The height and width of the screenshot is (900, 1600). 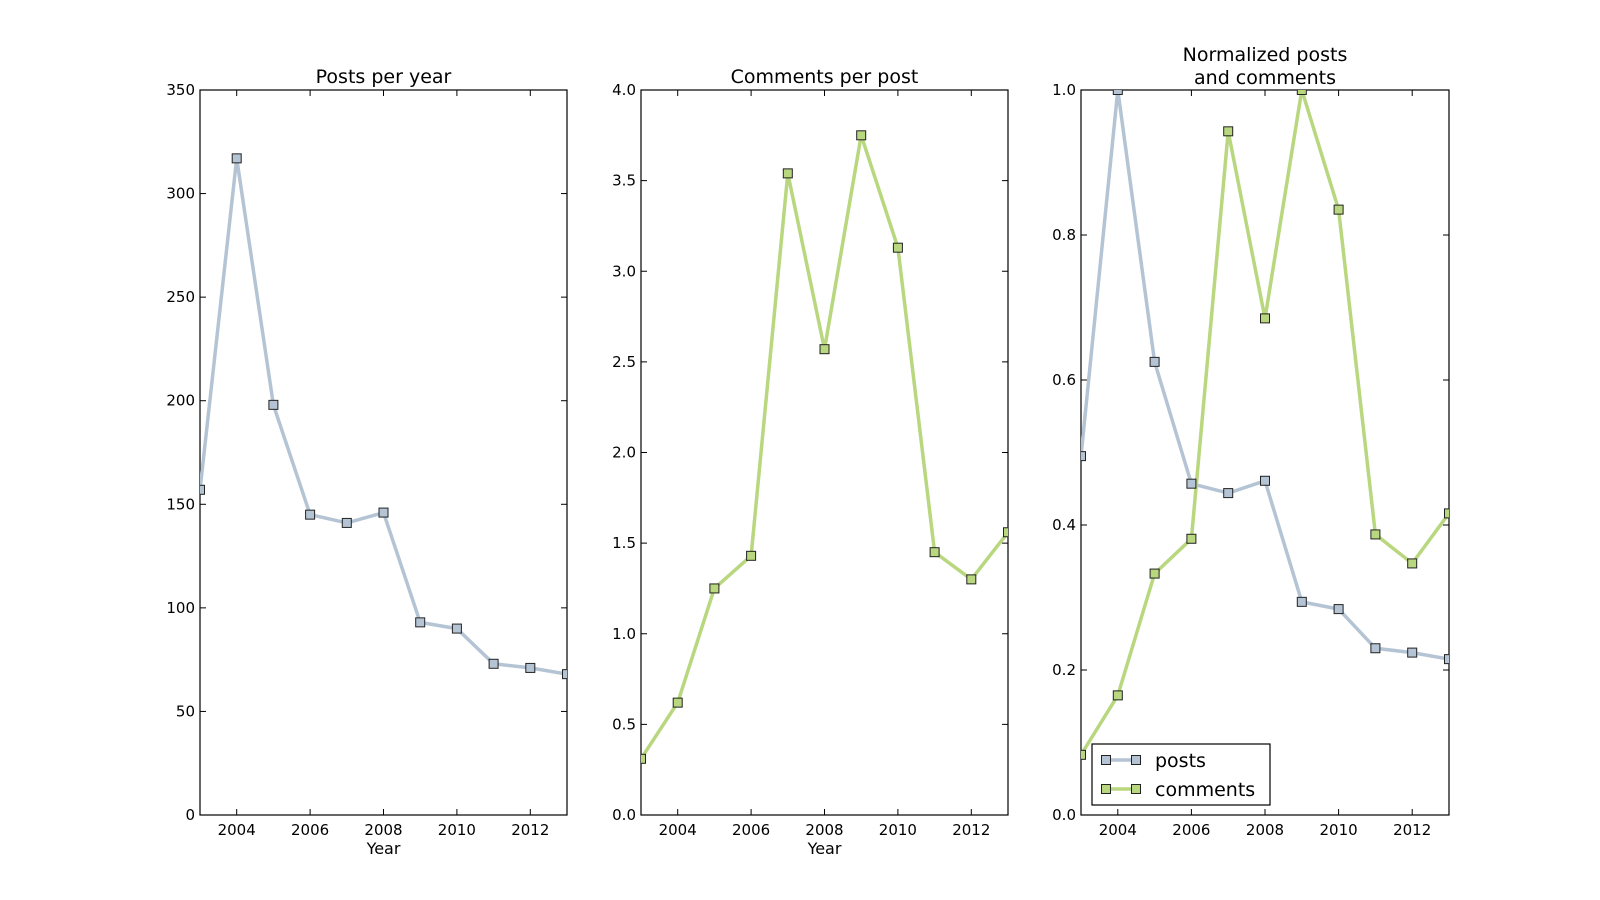 I want to click on legend-label-posts: posts, so click(x=1180, y=761).